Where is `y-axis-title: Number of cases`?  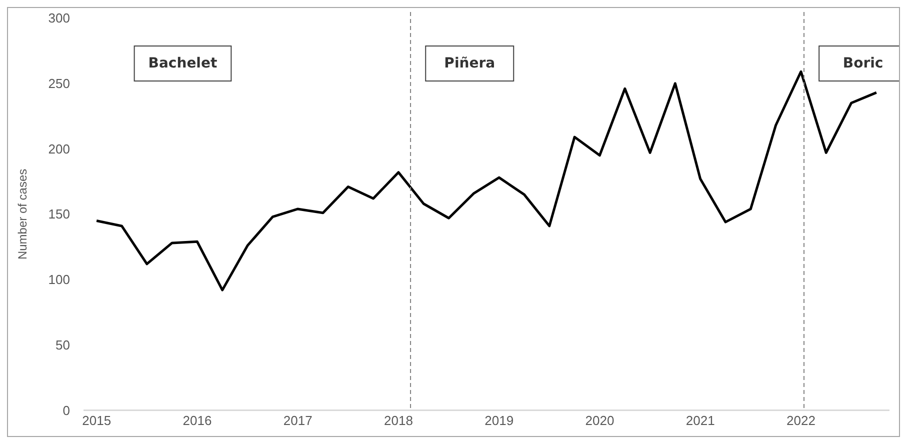 y-axis-title: Number of cases is located at coordinates (23, 214).